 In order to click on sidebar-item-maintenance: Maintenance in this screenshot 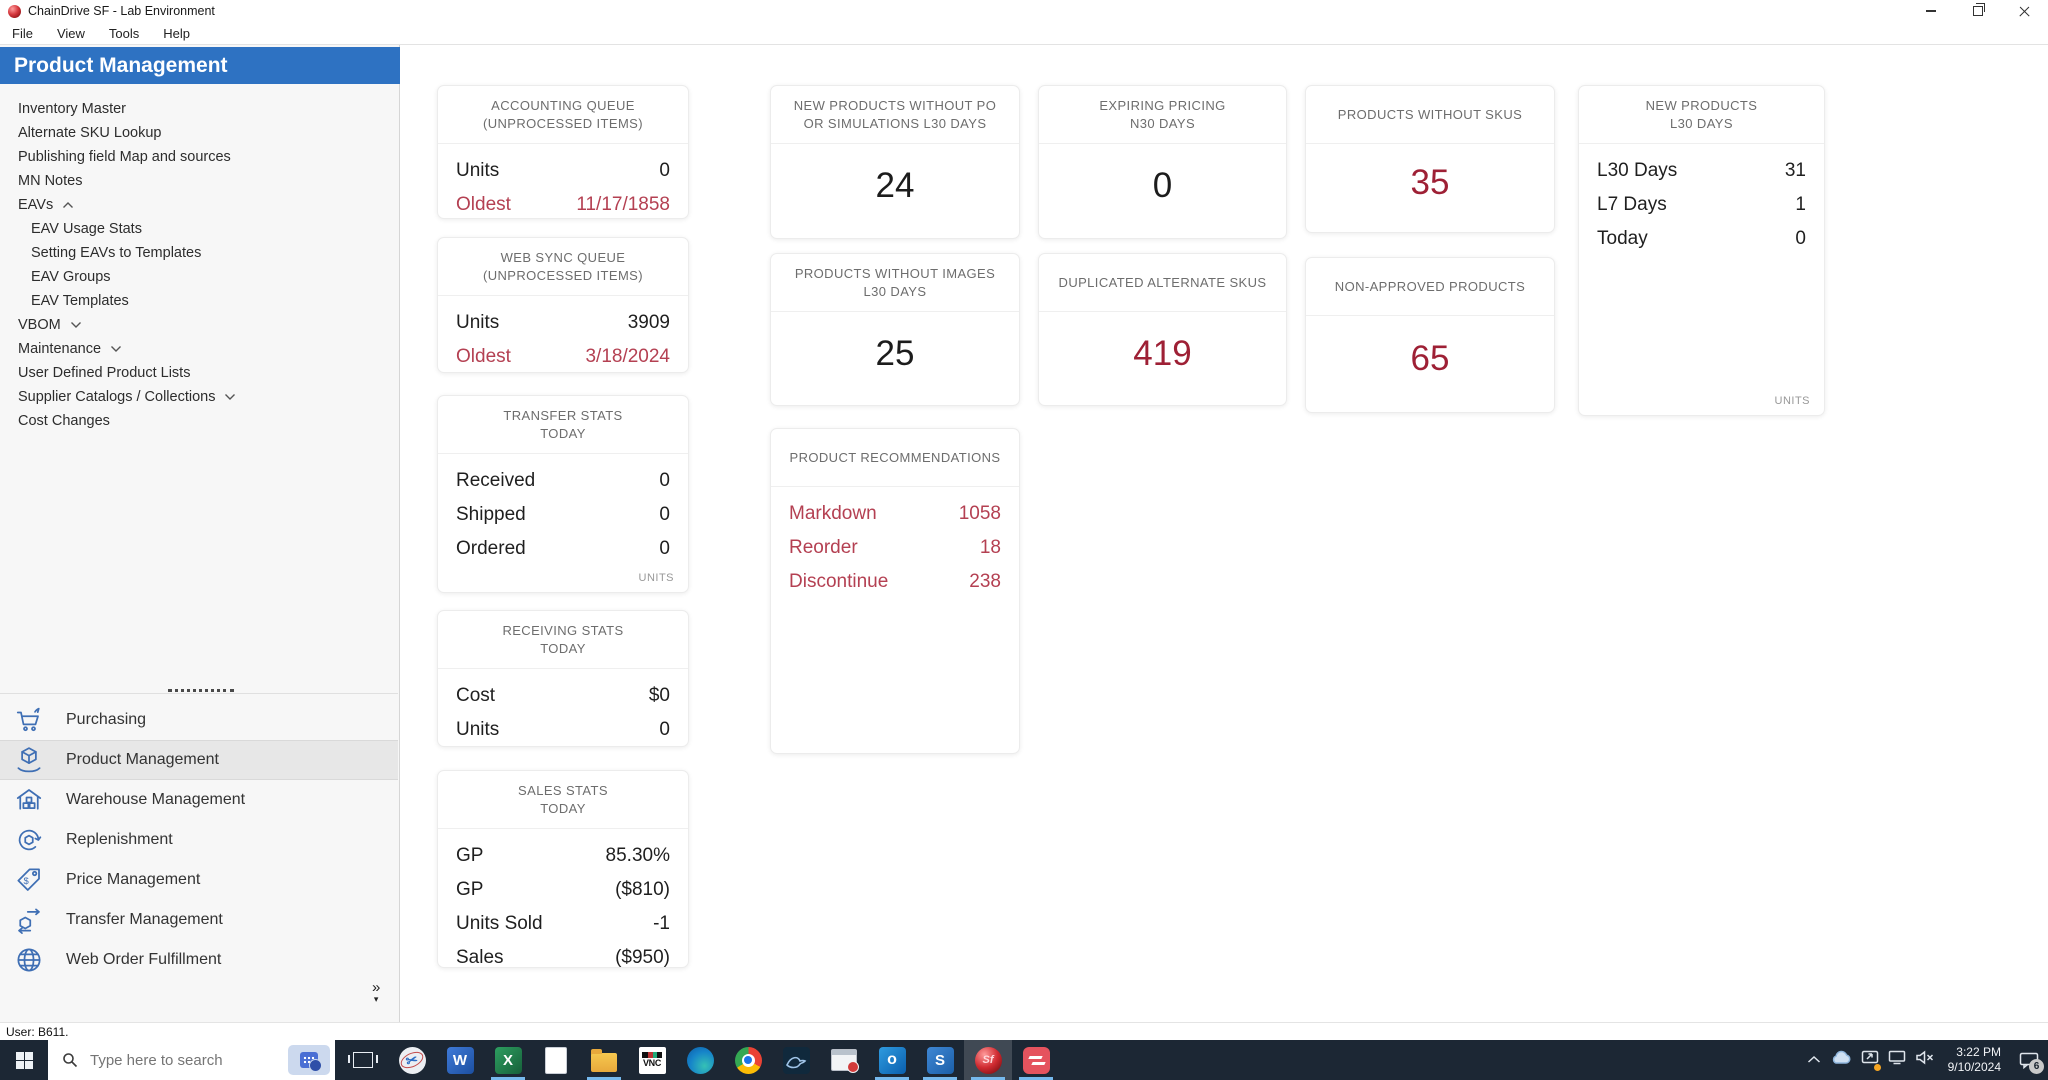, I will do `click(199, 349)`.